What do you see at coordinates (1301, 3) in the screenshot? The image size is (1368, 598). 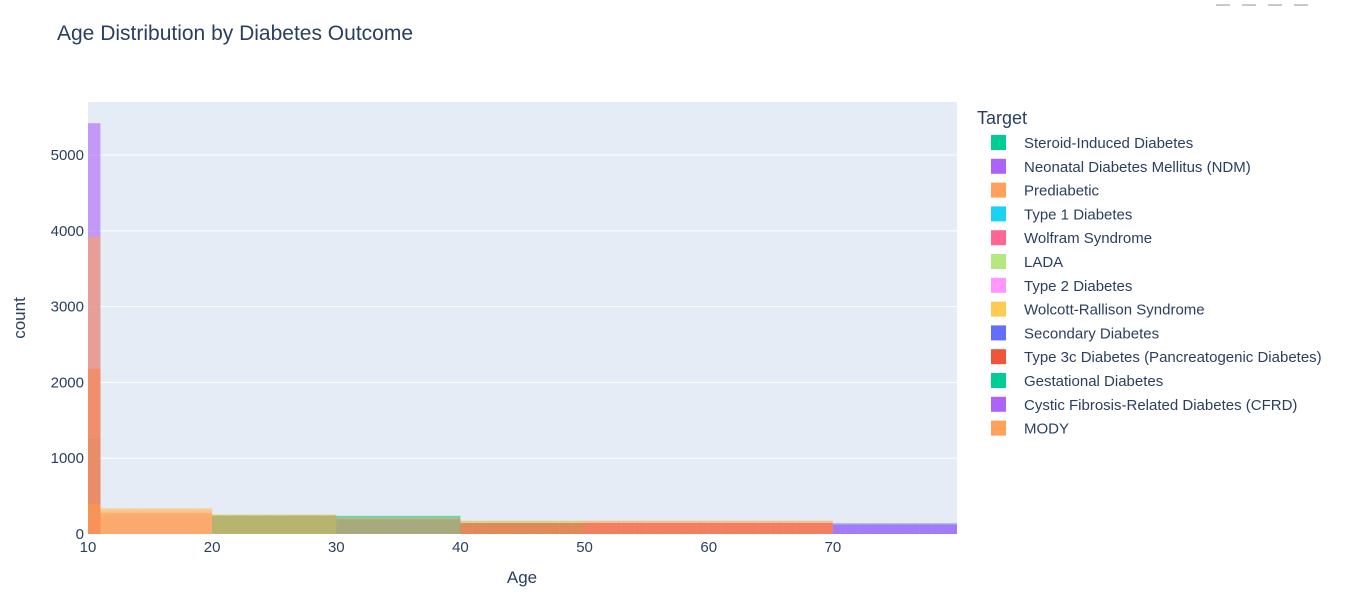 I see `autoscale-icon` at bounding box center [1301, 3].